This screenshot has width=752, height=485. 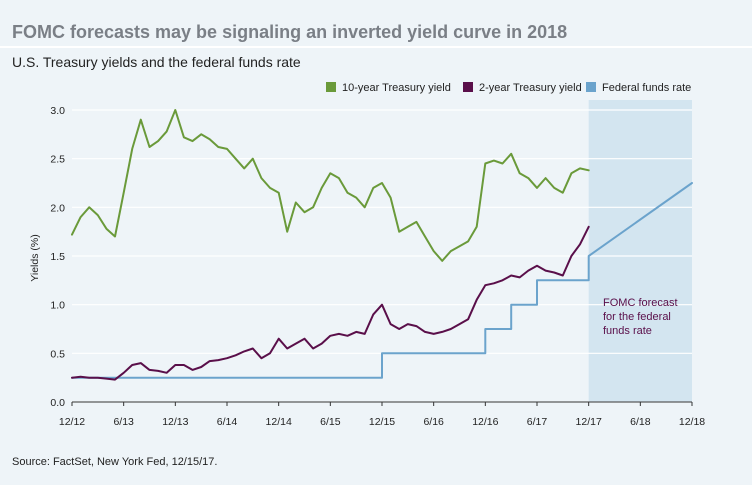 I want to click on y-tick-label: 2.5, so click(x=57, y=160).